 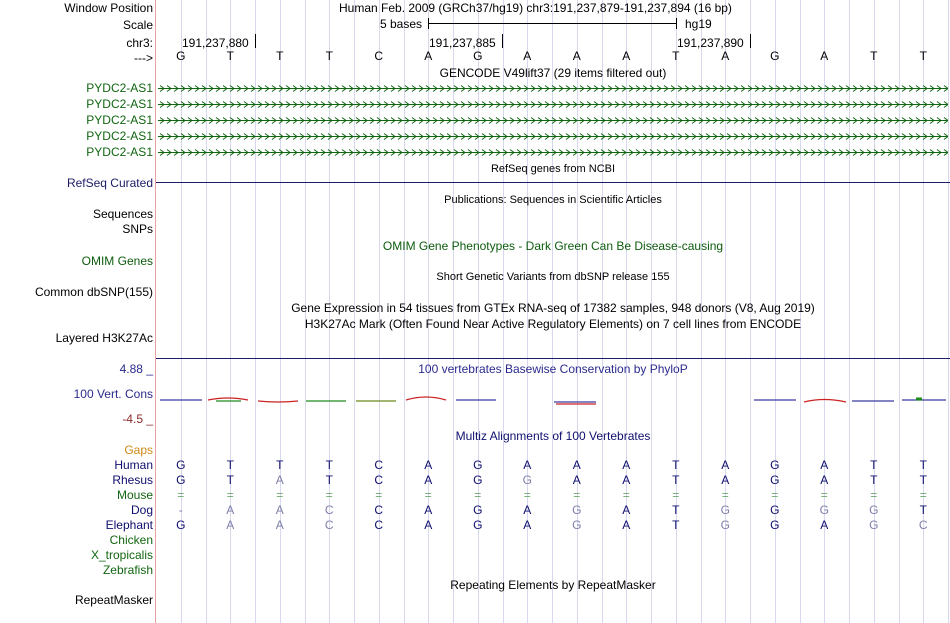 I want to click on refseq-line, so click(x=553, y=182).